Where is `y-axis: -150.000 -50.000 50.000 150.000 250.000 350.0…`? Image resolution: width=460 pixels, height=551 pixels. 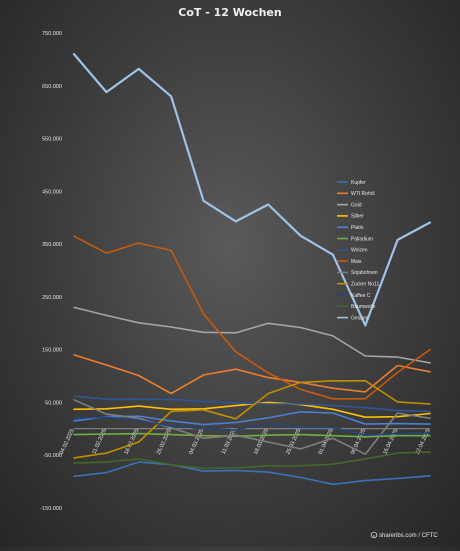
y-axis: -150.000 -50.000 50.000 150.000 250.000 350.0… is located at coordinates (51, 271).